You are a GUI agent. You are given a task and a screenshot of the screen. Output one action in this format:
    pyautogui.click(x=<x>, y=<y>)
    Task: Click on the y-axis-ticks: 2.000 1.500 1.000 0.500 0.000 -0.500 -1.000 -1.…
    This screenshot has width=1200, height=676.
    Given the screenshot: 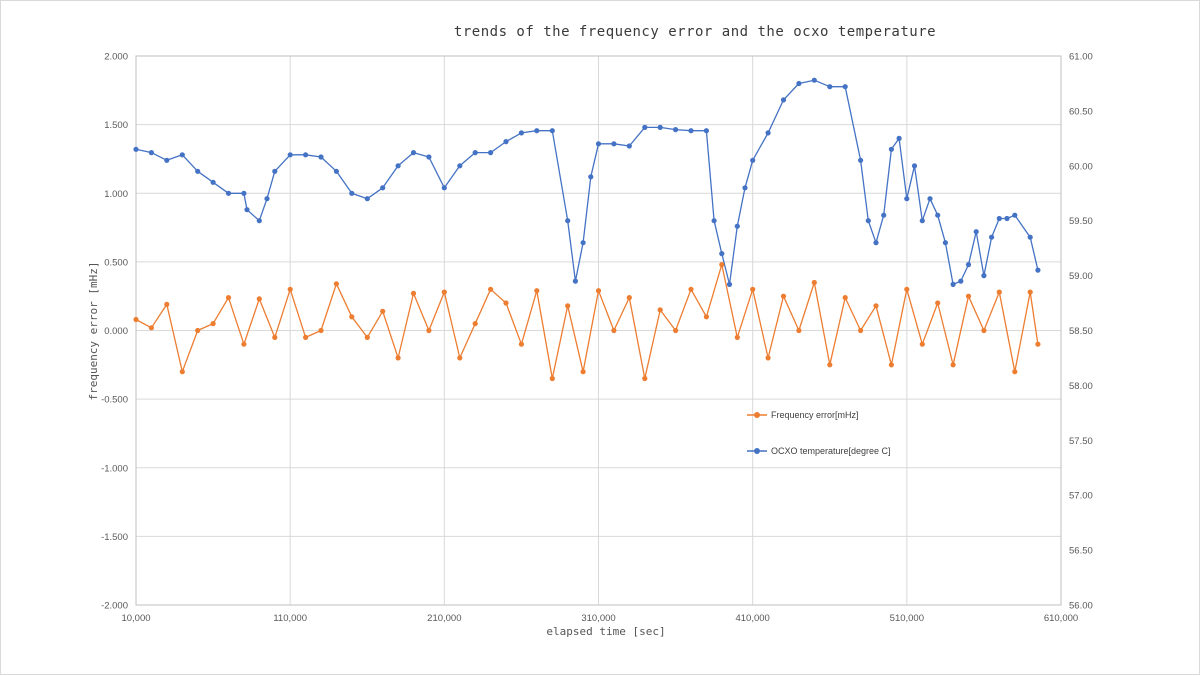 What is the action you would take?
    pyautogui.click(x=114, y=332)
    